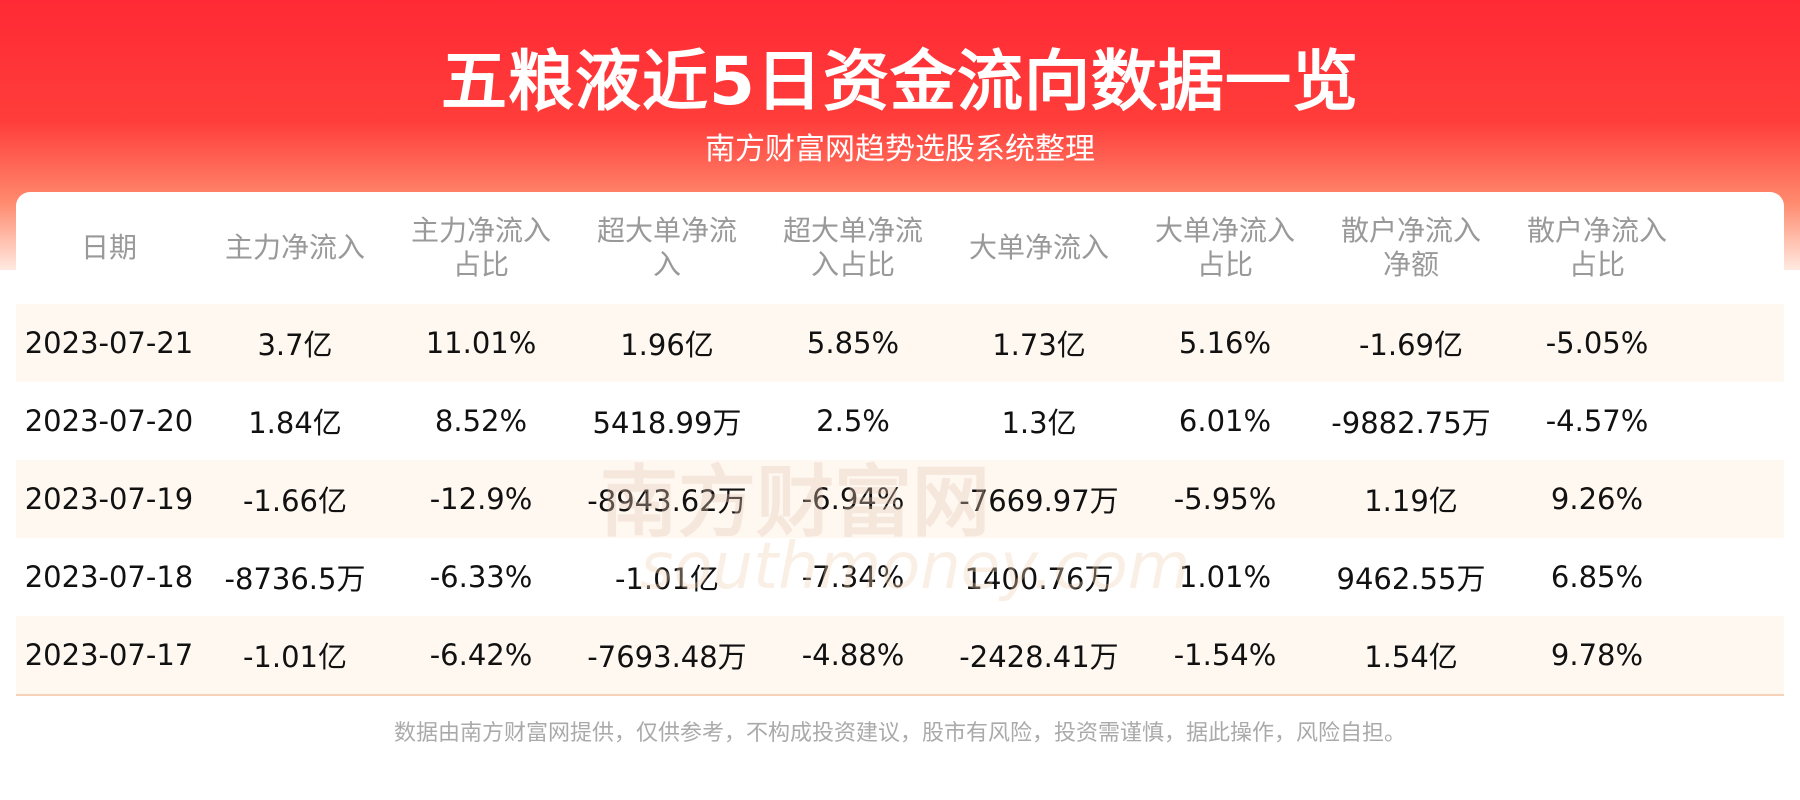 This screenshot has height=800, width=1800. Describe the element at coordinates (1225, 343) in the screenshot. I see `table-cell: 5.16%` at that location.